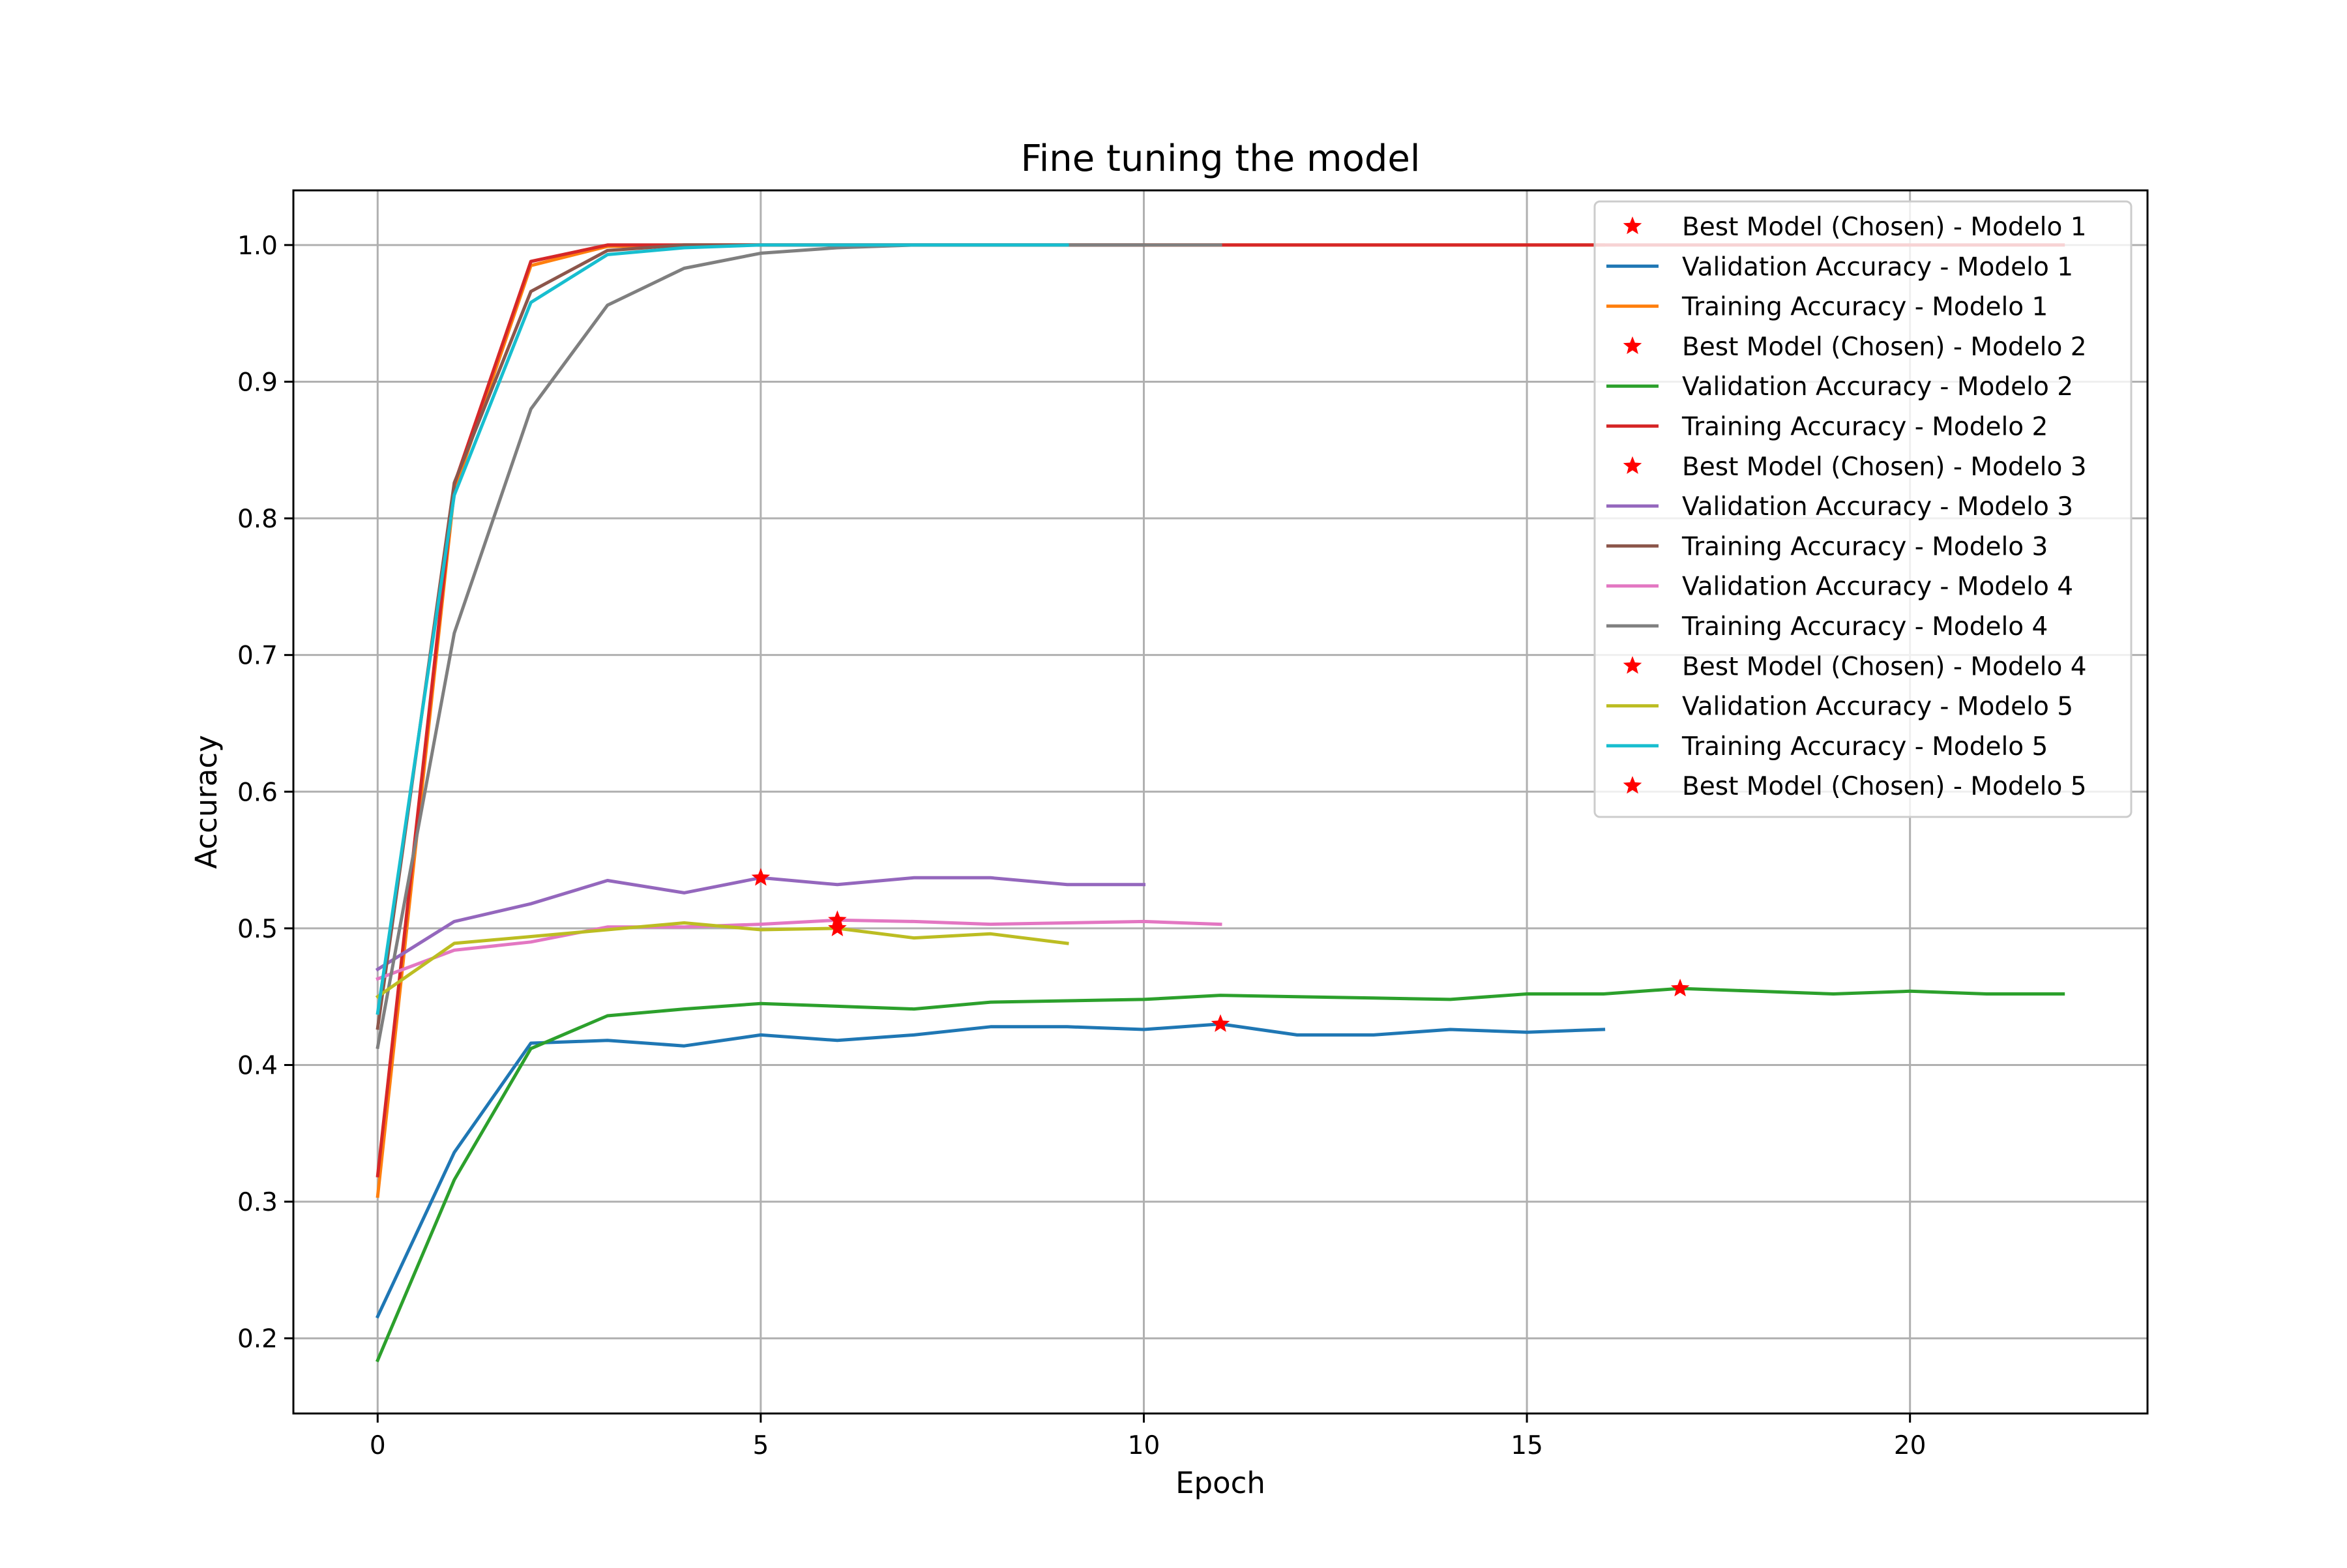 This screenshot has height=1568, width=2347. Describe the element at coordinates (257, 1066) in the screenshot. I see `y-tick-label: 0.4` at that location.